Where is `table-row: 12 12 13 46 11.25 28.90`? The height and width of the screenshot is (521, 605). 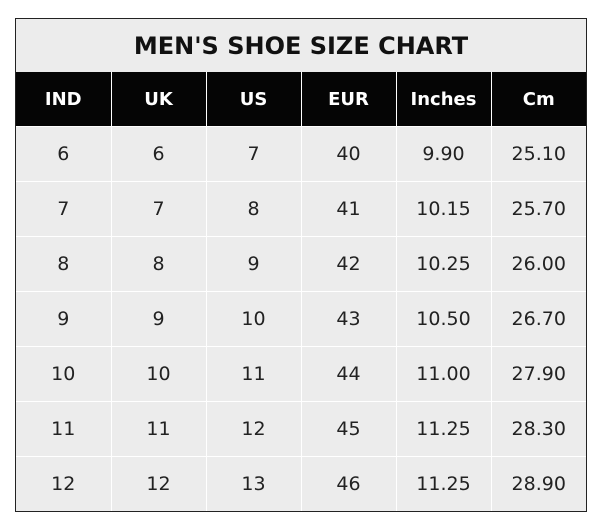
table-row: 12 12 13 46 11.25 28.90 is located at coordinates (301, 483).